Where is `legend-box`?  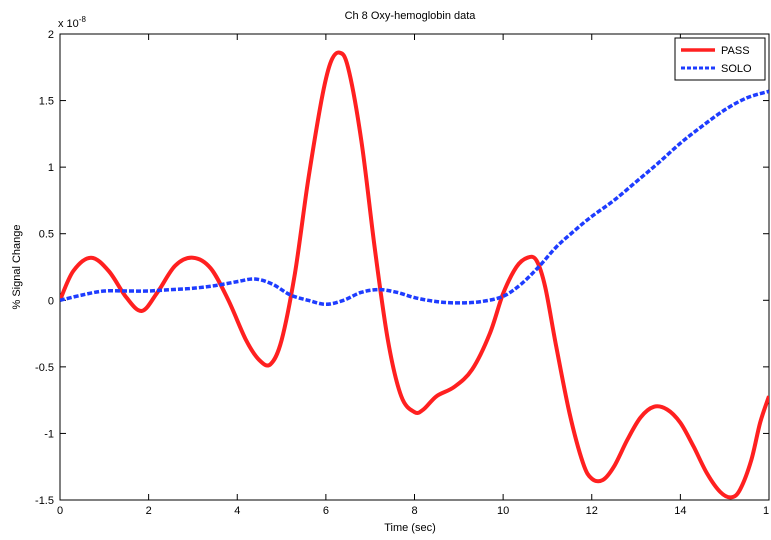 legend-box is located at coordinates (720, 59).